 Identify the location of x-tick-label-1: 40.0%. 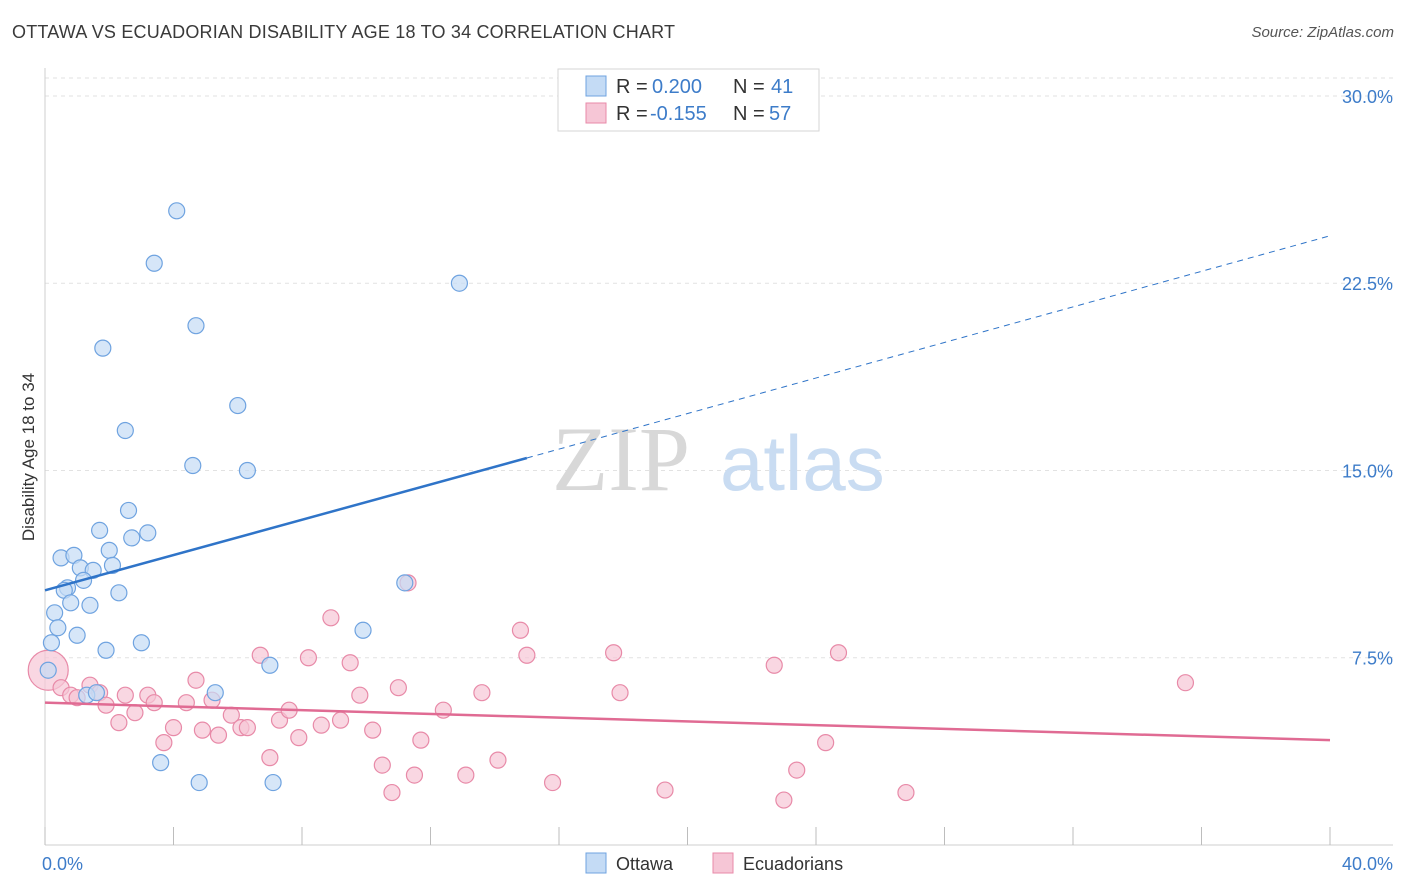
(1367, 864).